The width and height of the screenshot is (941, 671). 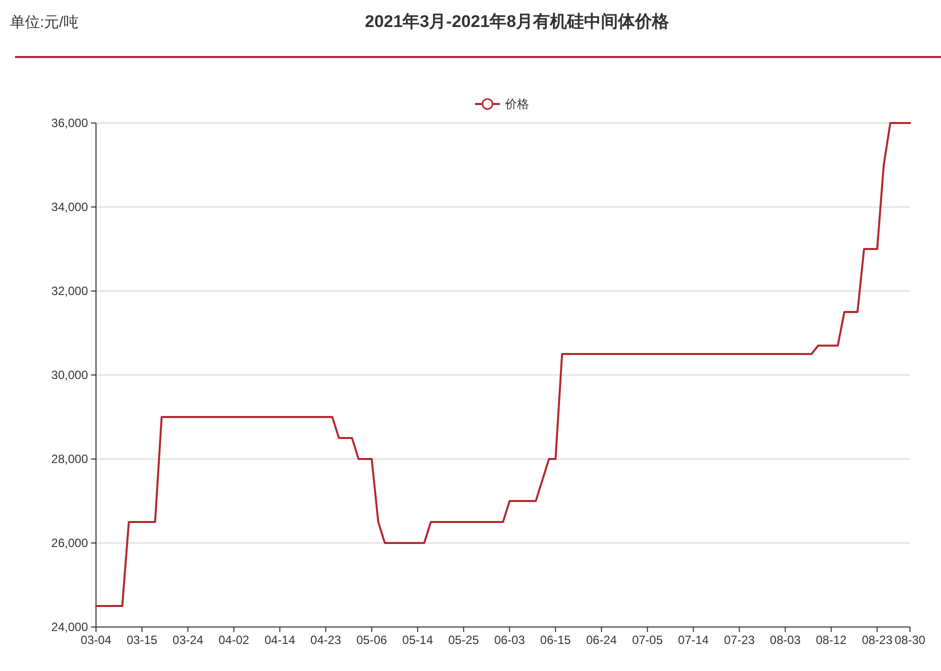 What do you see at coordinates (785, 640) in the screenshot?
I see `x-tick-label: 08-03` at bounding box center [785, 640].